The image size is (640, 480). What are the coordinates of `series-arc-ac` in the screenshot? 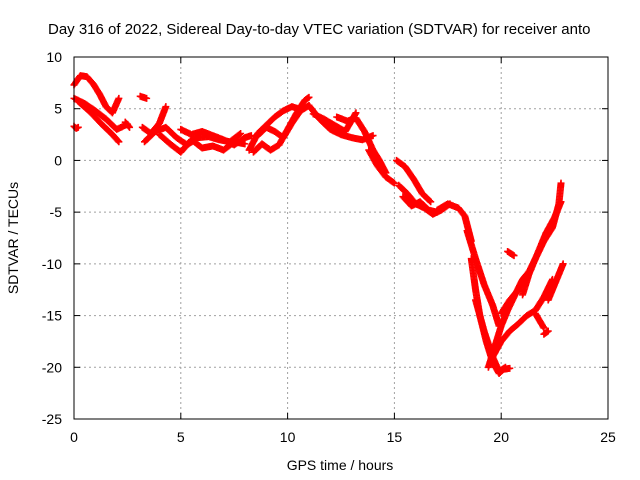 It's located at (511, 253).